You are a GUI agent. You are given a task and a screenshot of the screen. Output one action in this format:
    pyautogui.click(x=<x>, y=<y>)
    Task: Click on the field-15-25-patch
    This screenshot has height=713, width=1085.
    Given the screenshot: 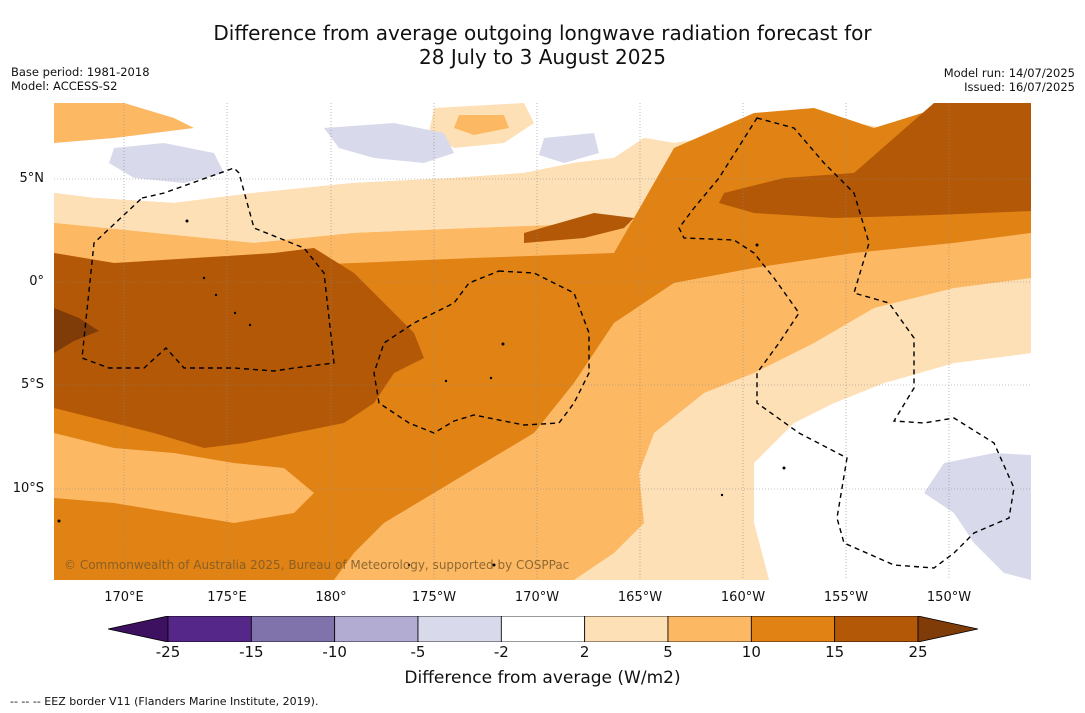 What is the action you would take?
    pyautogui.click(x=579, y=228)
    